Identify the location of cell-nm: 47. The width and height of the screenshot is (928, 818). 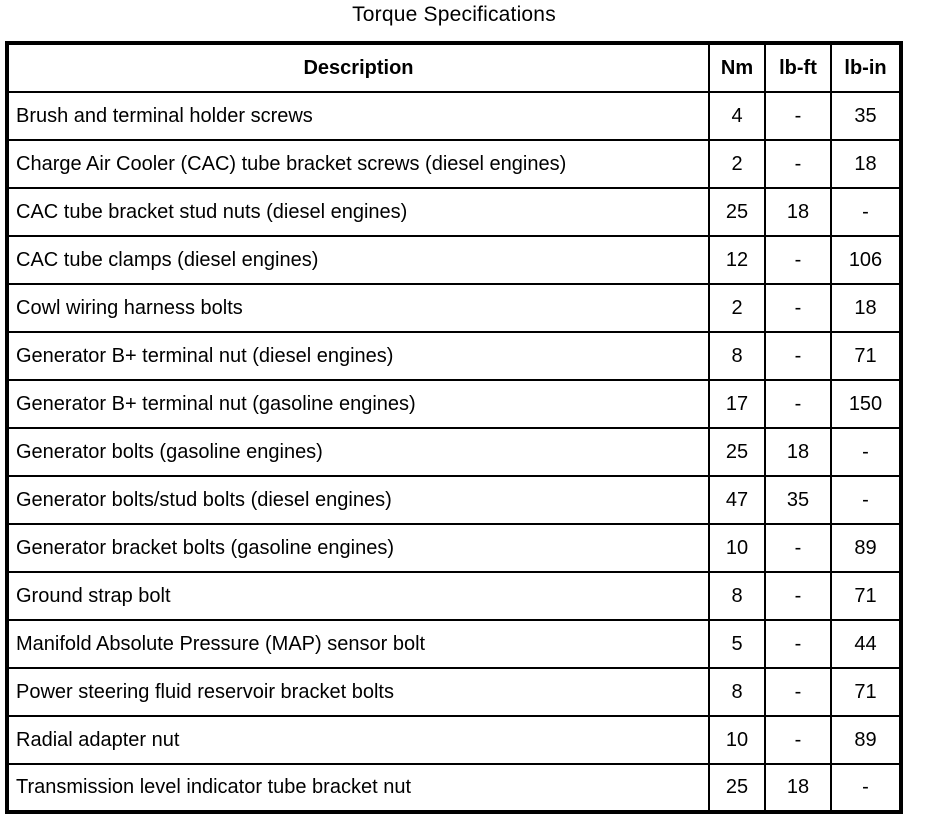
(737, 500).